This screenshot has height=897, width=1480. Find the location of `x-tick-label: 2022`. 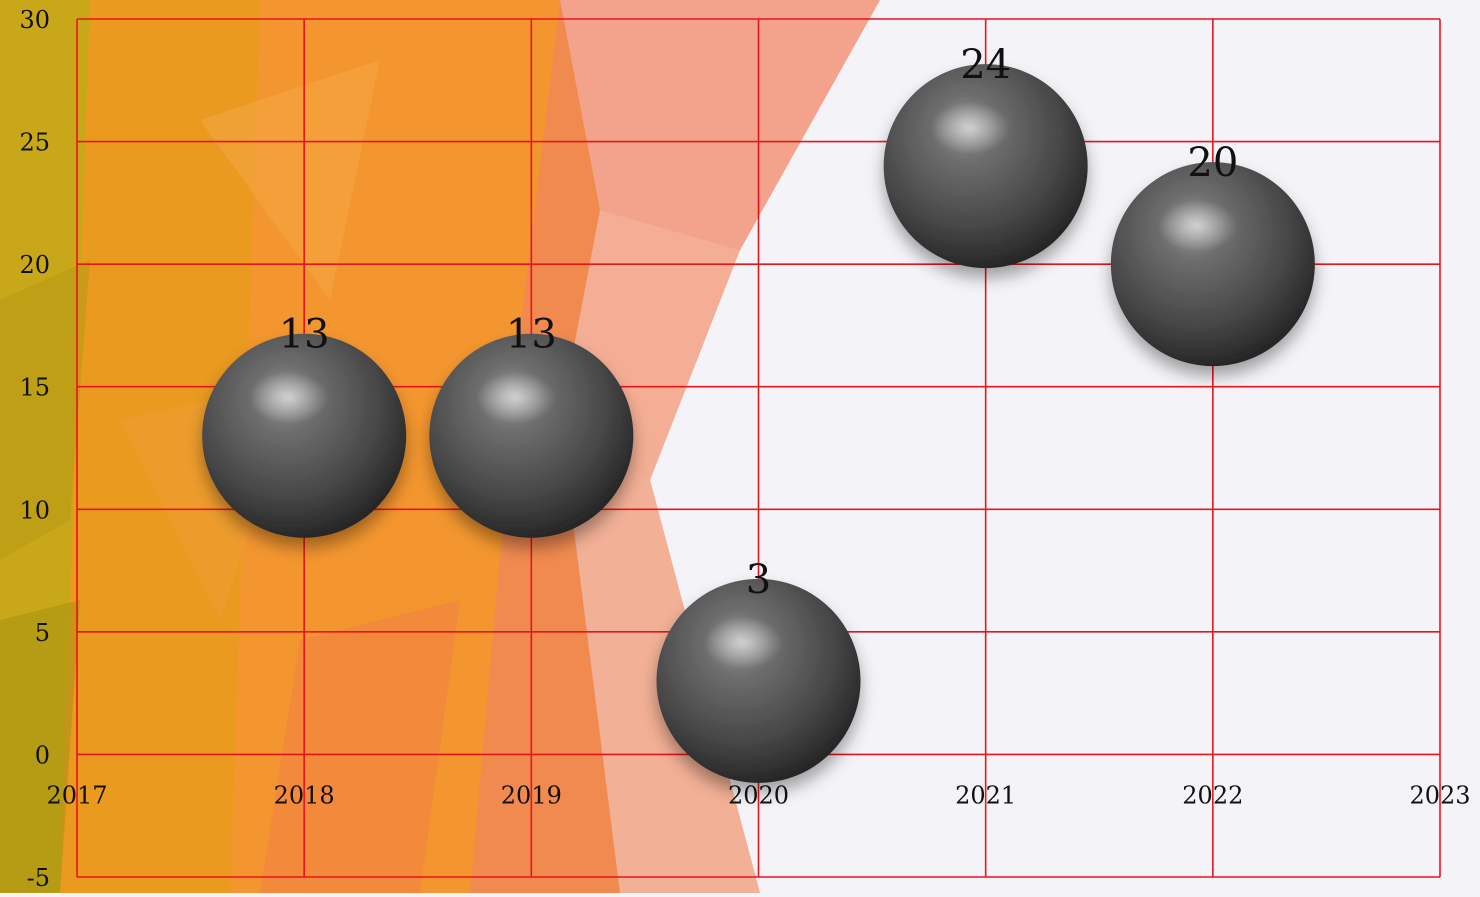

x-tick-label: 2022 is located at coordinates (1212, 795).